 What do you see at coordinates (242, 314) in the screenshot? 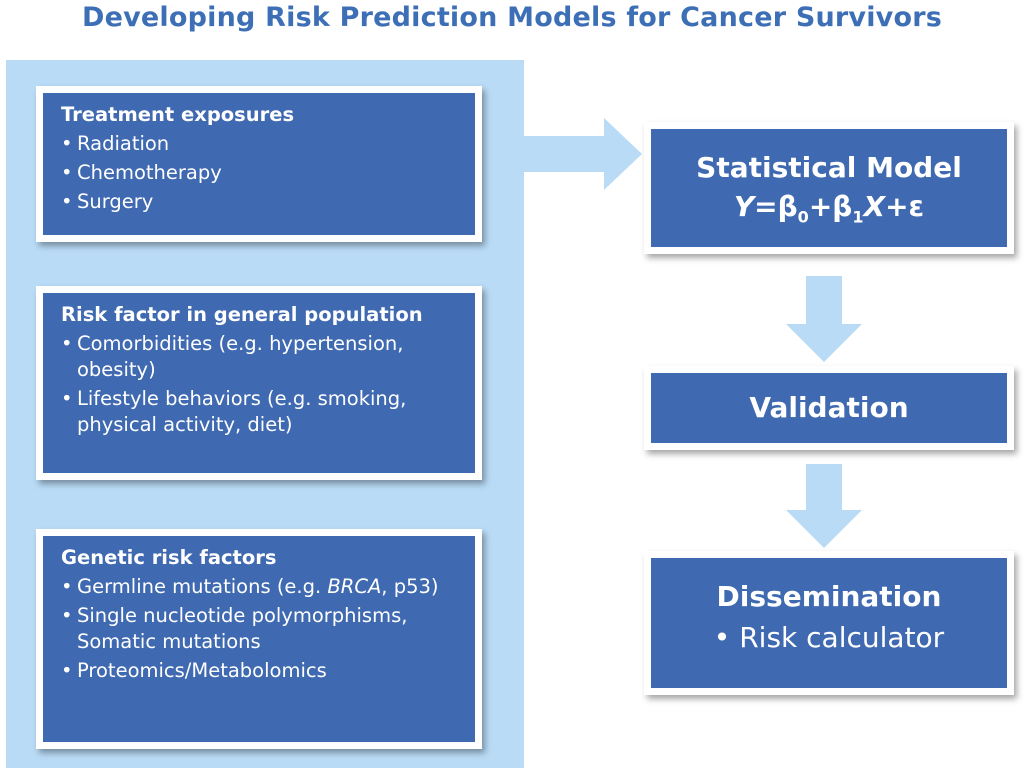
I see `general-population-risk-heading: Risk factor in general population` at bounding box center [242, 314].